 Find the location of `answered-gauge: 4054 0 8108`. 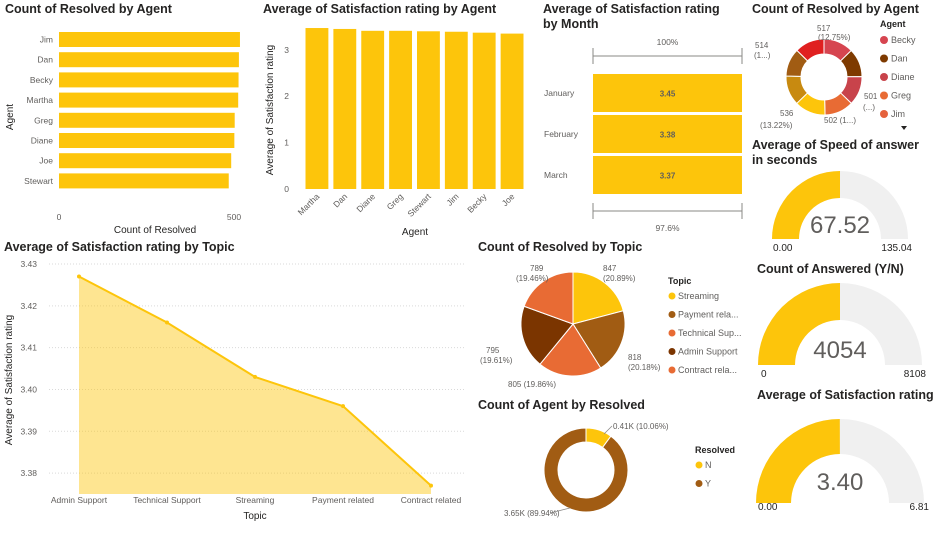

answered-gauge: 4054 0 8108 is located at coordinates (843, 323).